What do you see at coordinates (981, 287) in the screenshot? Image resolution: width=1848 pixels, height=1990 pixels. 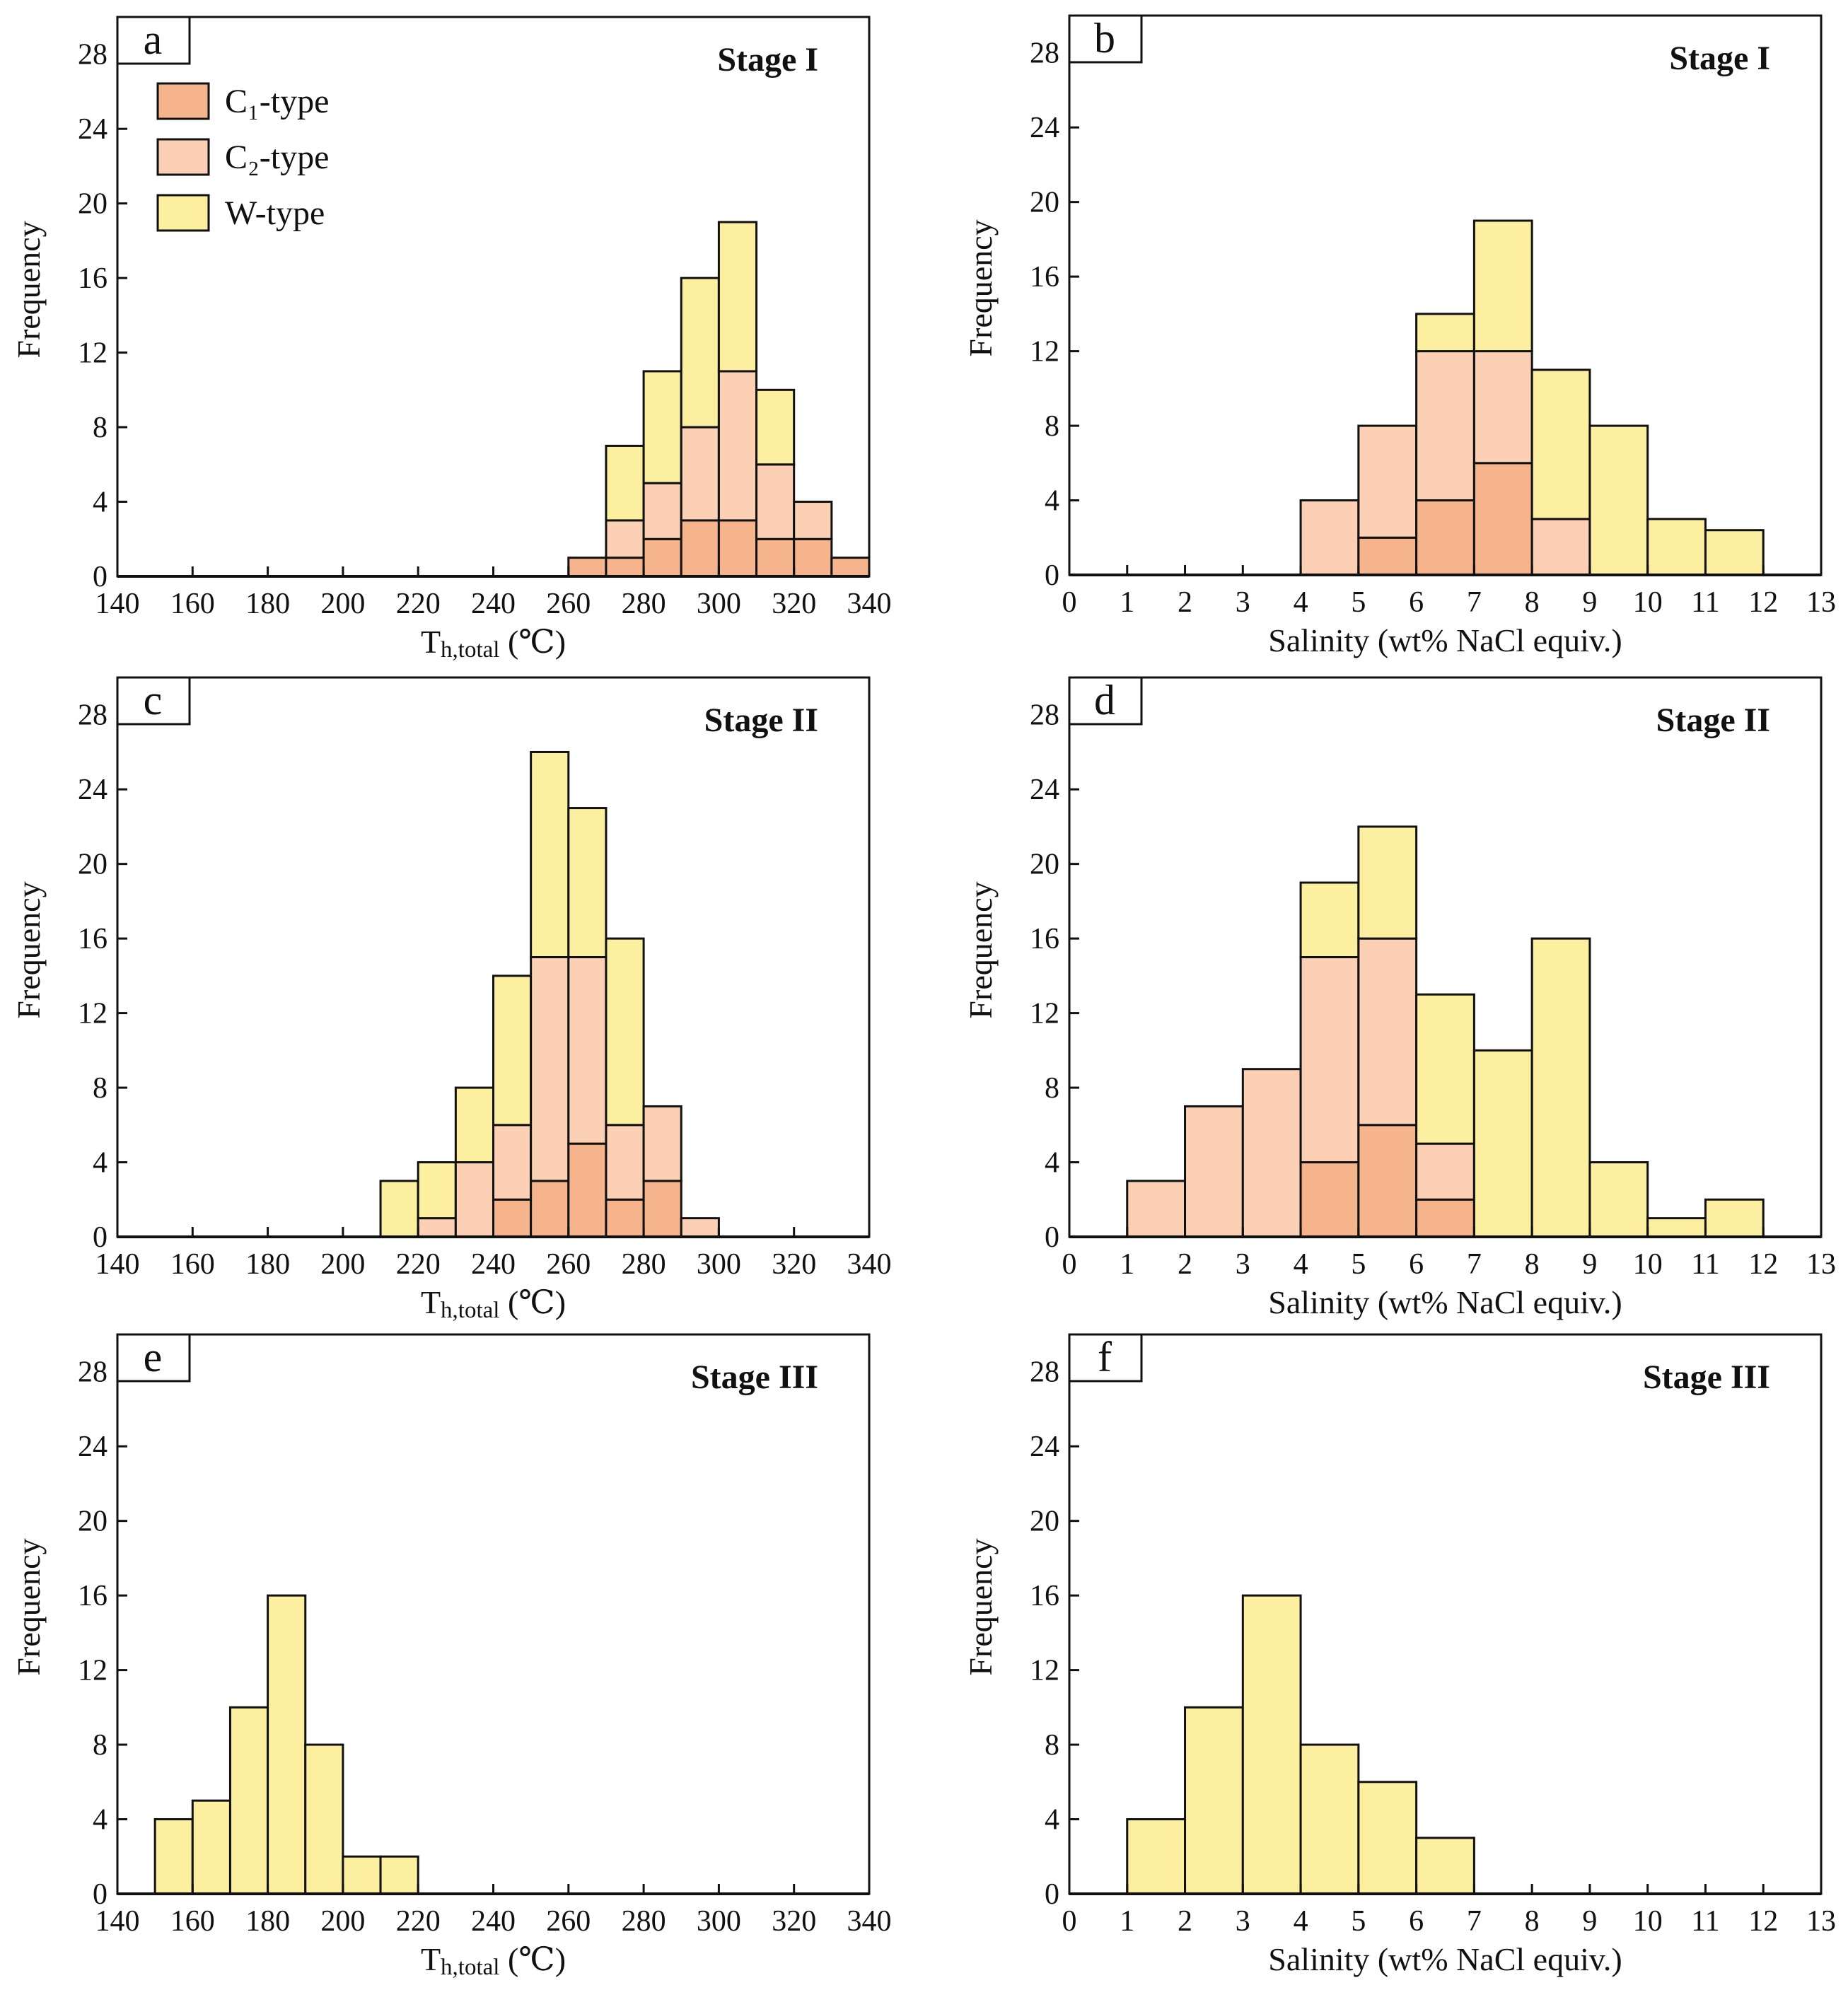 I see `y-axis-label-b: Frequency` at bounding box center [981, 287].